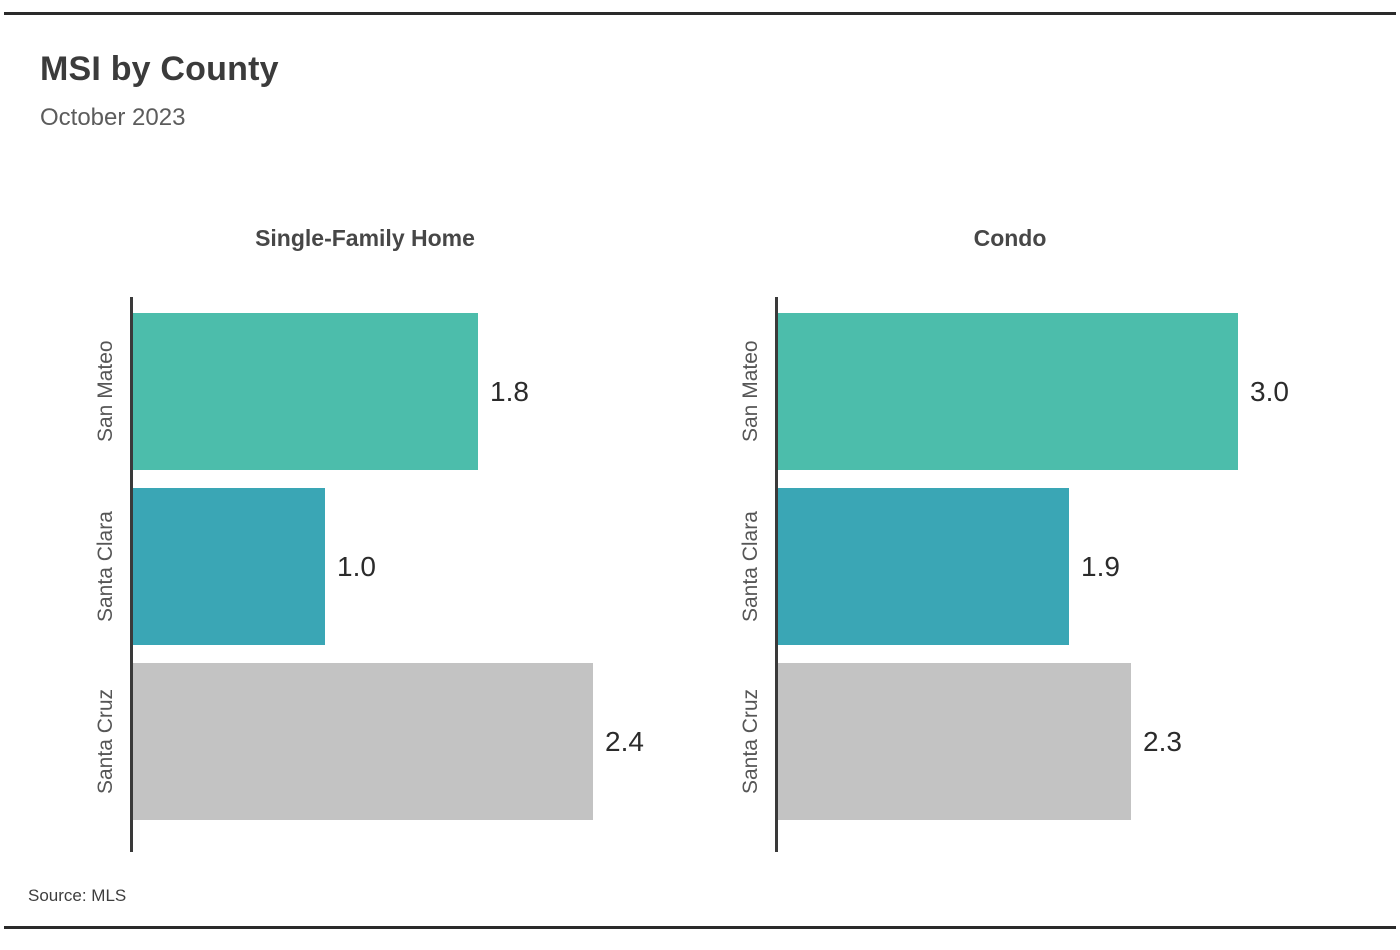 This screenshot has width=1400, height=950. What do you see at coordinates (700, 13) in the screenshot?
I see `top-divider` at bounding box center [700, 13].